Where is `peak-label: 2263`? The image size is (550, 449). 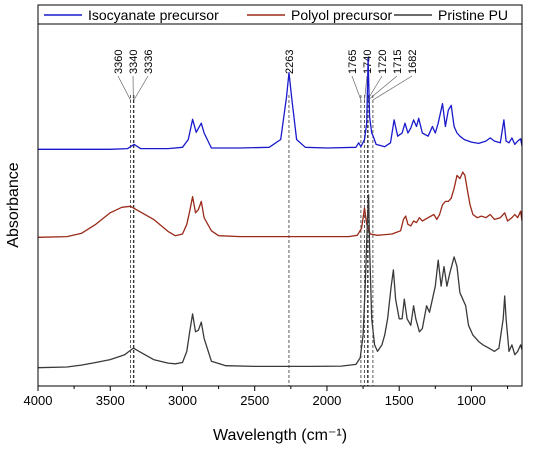 peak-label: 2263 is located at coordinates (290, 62).